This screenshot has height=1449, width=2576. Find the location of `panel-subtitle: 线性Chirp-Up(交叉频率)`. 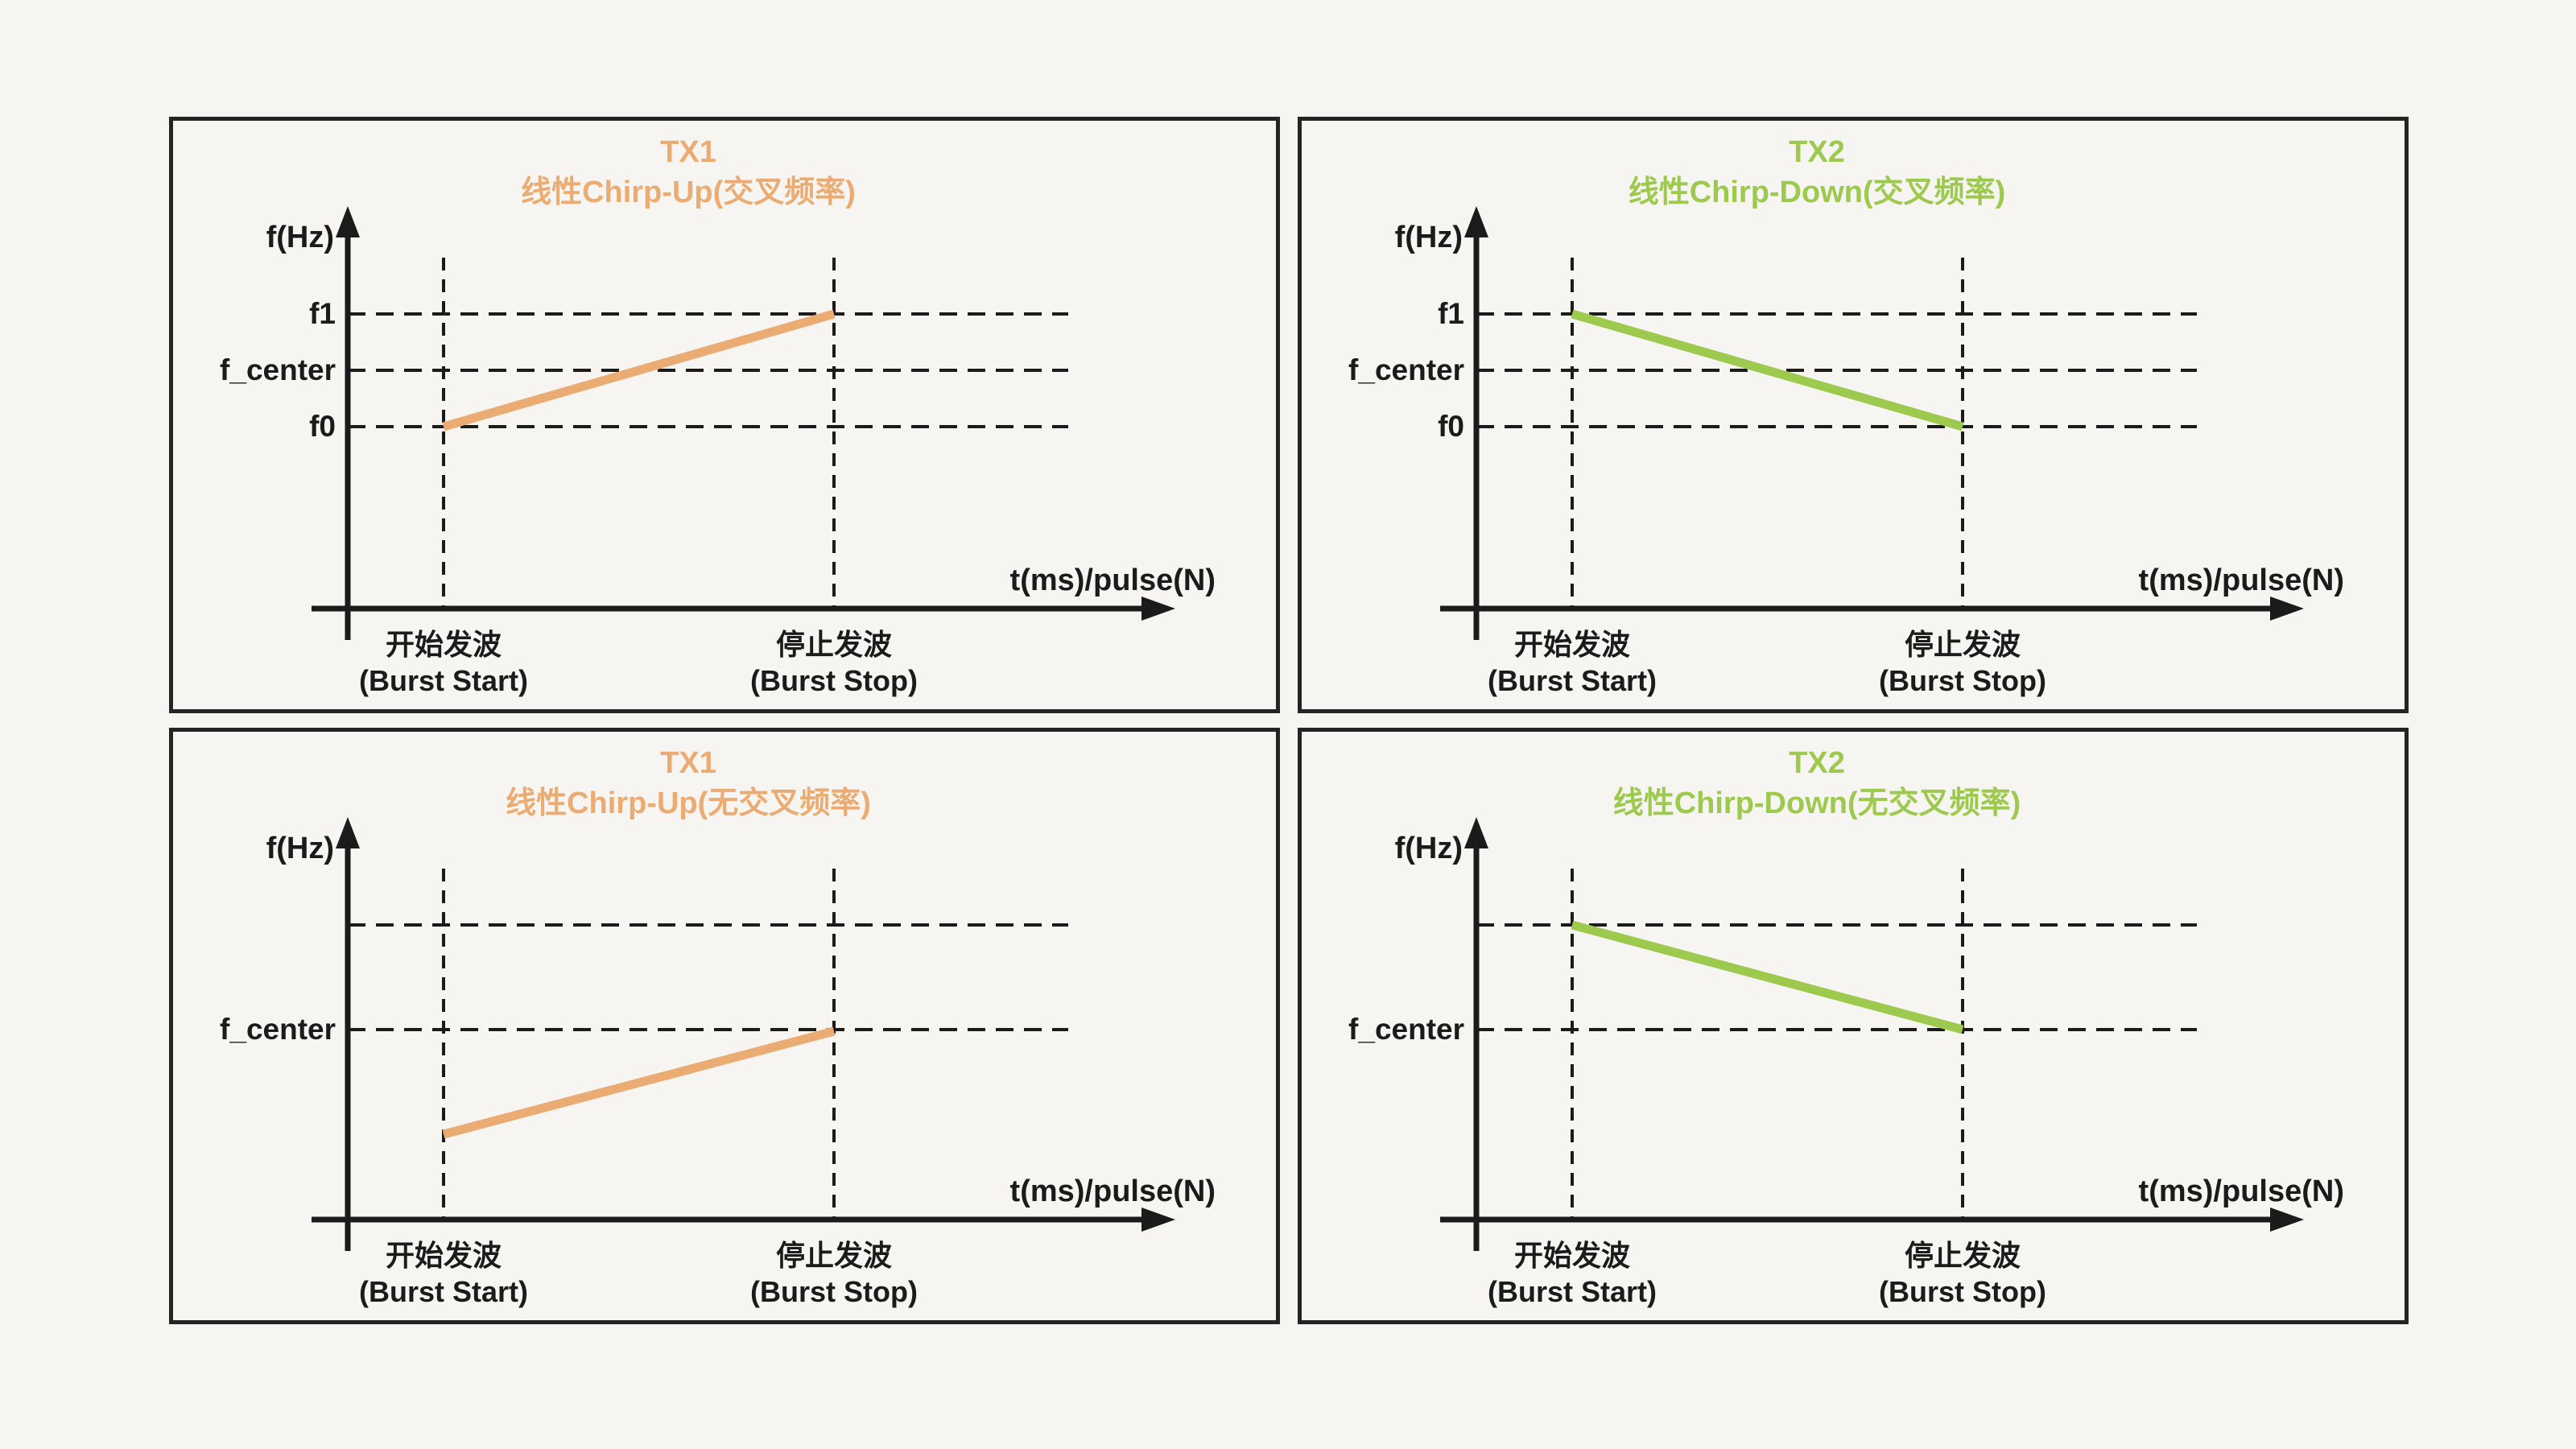

panel-subtitle: 线性Chirp-Up(交叉频率) is located at coordinates (688, 192).